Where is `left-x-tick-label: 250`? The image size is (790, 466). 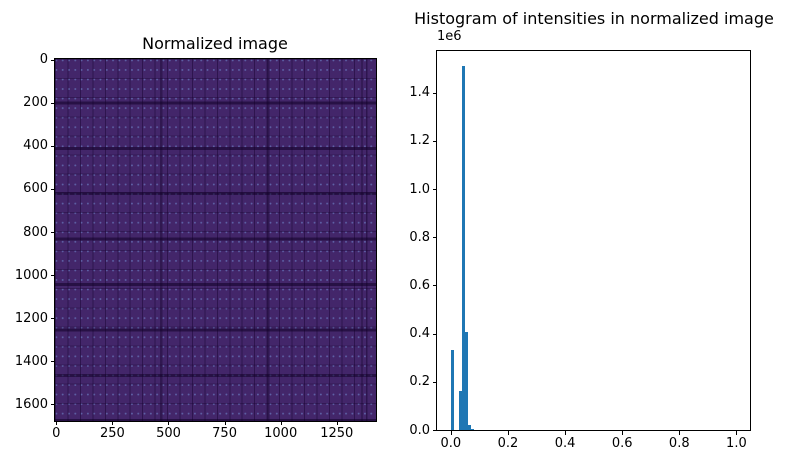
left-x-tick-label: 250 is located at coordinates (112, 433).